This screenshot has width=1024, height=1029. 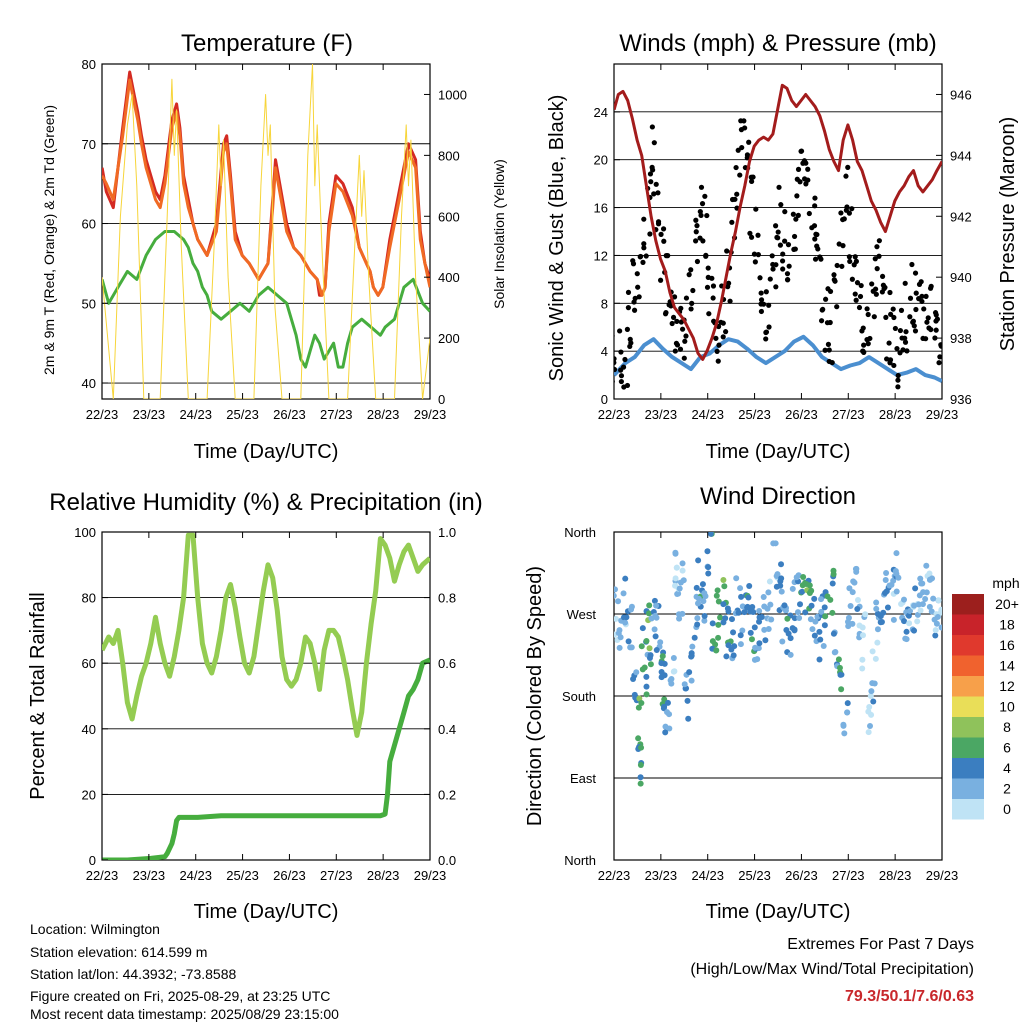 What do you see at coordinates (383, 875) in the screenshot?
I see `x-tick-label: 28/23` at bounding box center [383, 875].